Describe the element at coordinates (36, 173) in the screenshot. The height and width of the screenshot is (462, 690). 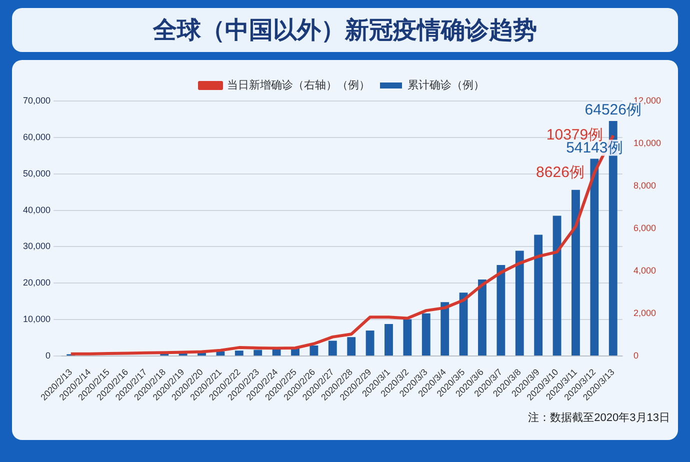
I see `y-tick-label: 50,000` at that location.